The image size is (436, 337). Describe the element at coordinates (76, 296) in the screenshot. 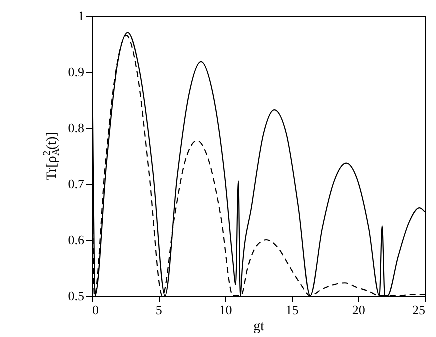

I see `y-tick-label: 0.5` at that location.